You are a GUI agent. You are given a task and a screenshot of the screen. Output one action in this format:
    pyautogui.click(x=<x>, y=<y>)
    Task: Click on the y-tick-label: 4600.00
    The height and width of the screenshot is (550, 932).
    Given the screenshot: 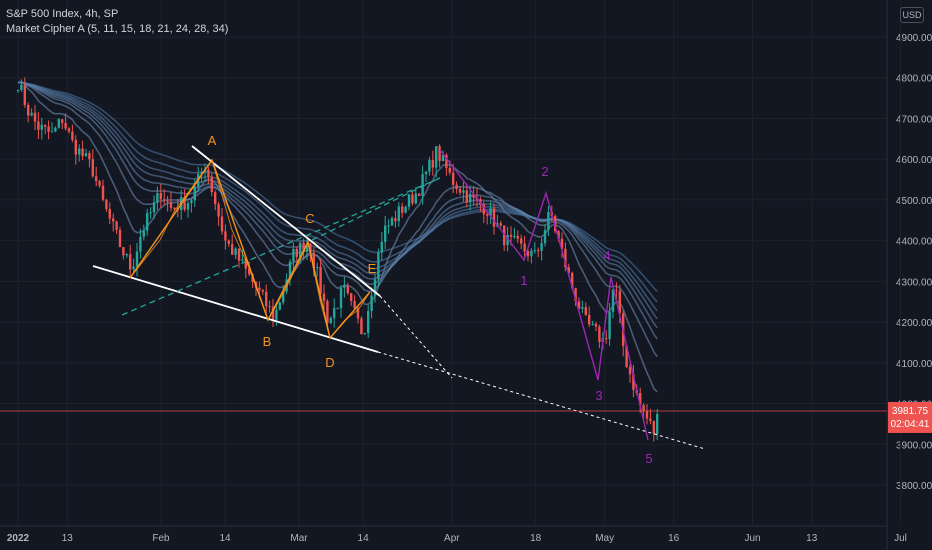 What is the action you would take?
    pyautogui.click(x=914, y=160)
    